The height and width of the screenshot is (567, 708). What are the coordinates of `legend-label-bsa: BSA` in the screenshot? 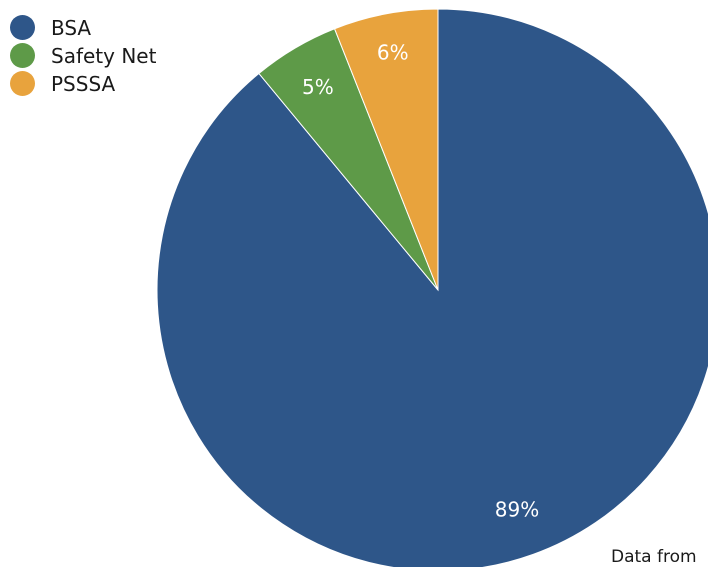 It's located at (71, 27).